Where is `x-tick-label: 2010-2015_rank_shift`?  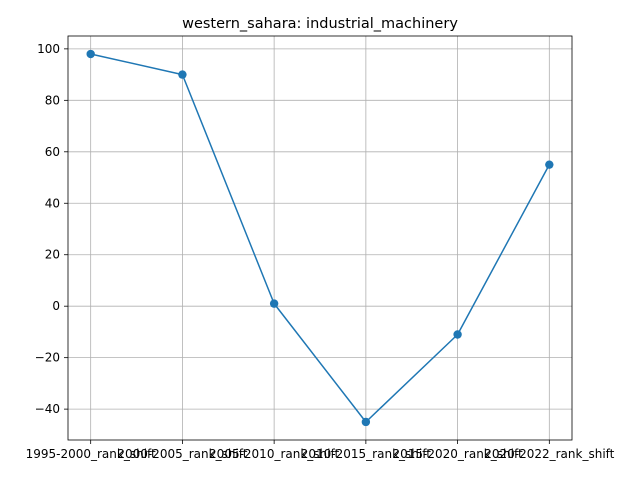 x-tick-label: 2010-2015_rank_shift is located at coordinates (366, 454).